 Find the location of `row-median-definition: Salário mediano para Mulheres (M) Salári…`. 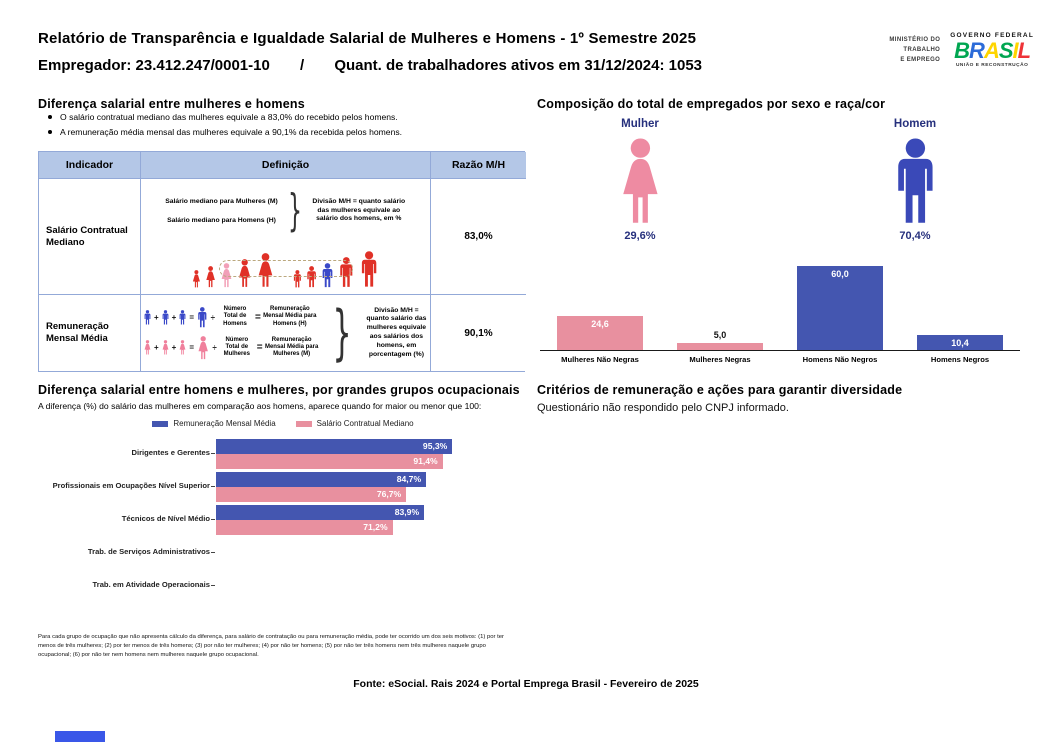

row-median-definition: Salário mediano para Mulheres (M) Salári… is located at coordinates (286, 237).